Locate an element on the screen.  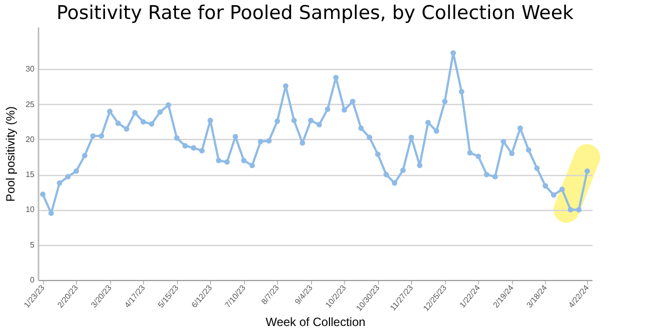
y-tick-label: 0 is located at coordinates (33, 280).